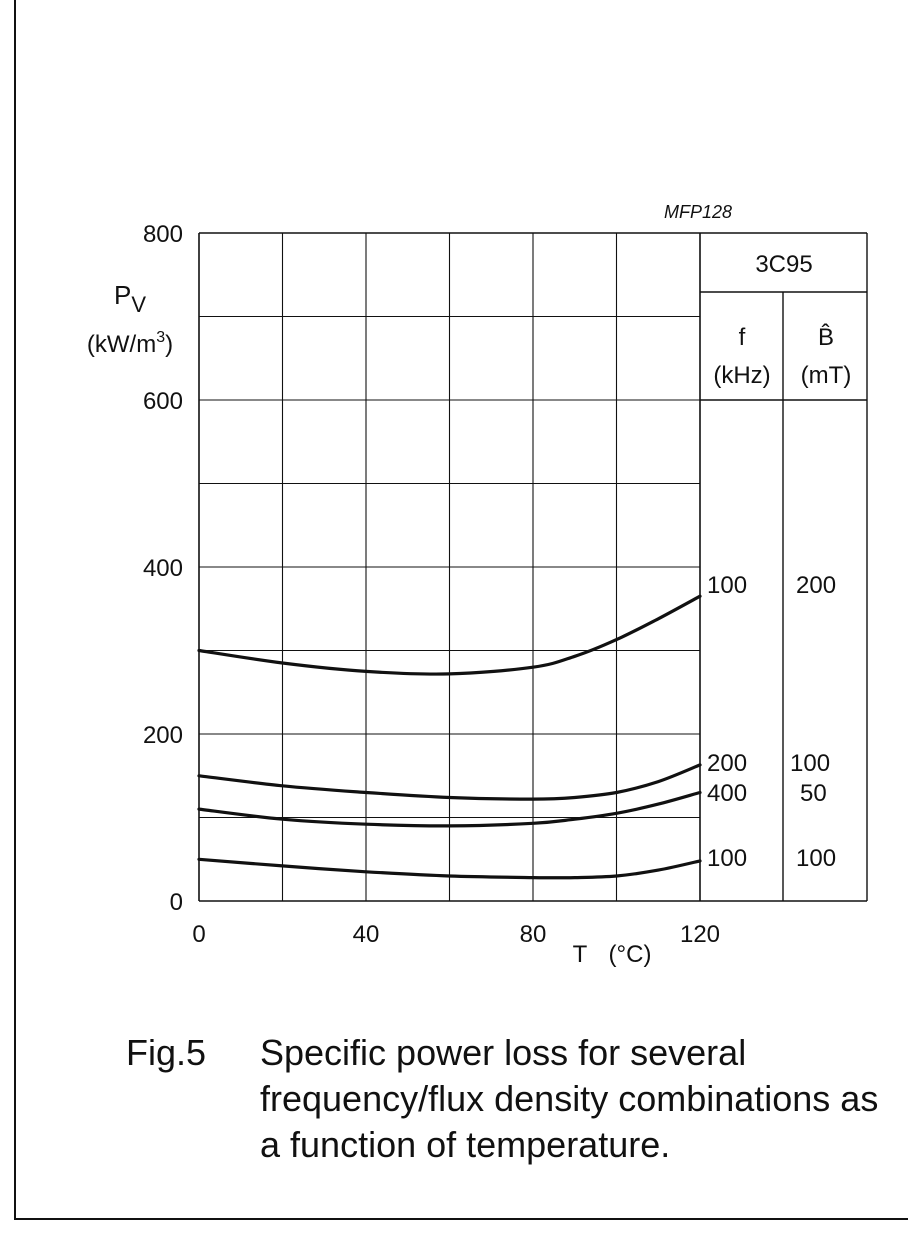 Image resolution: width=908 pixels, height=1257 pixels. Describe the element at coordinates (163, 401) in the screenshot. I see `y-tick-label: 600` at that location.